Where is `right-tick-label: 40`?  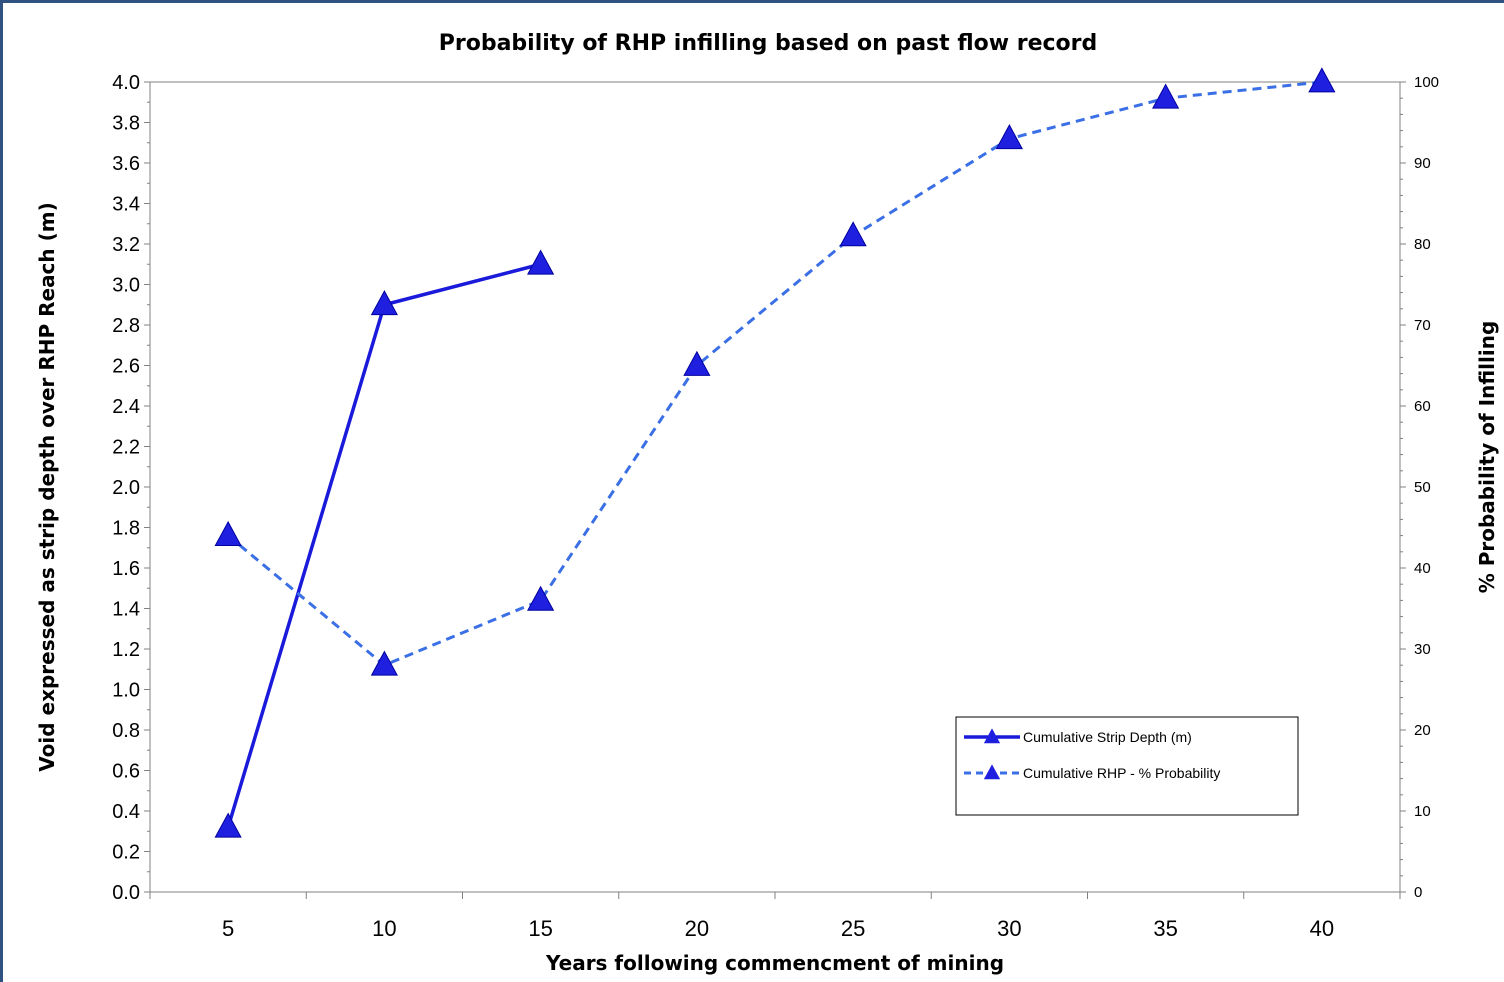 right-tick-label: 40 is located at coordinates (1422, 568).